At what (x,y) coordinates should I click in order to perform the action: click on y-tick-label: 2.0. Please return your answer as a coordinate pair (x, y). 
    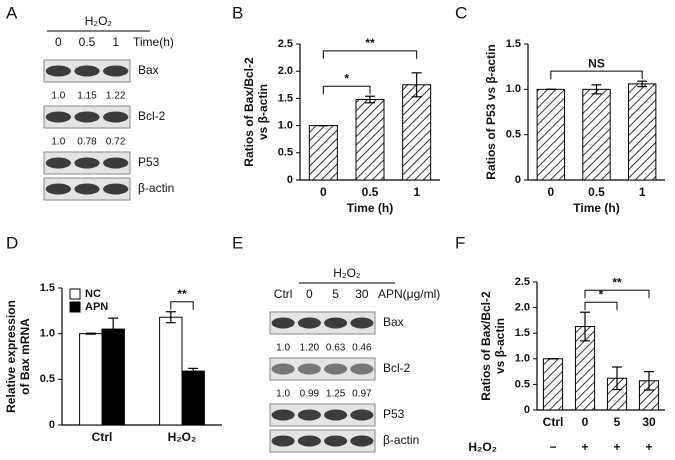
    Looking at the image, I should click on (285, 71).